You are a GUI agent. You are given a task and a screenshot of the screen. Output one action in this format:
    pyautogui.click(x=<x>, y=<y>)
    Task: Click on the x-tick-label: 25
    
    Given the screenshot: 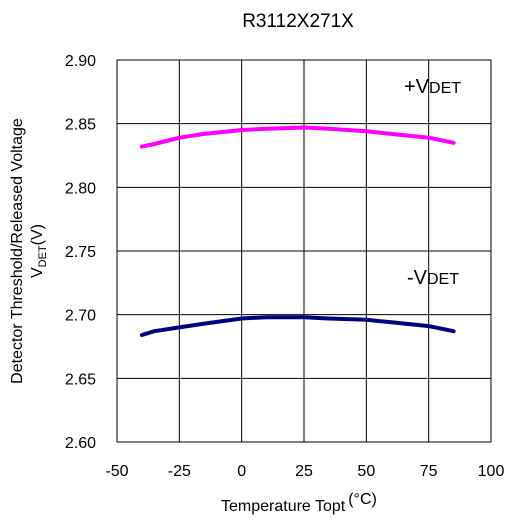 What is the action you would take?
    pyautogui.click(x=304, y=471)
    